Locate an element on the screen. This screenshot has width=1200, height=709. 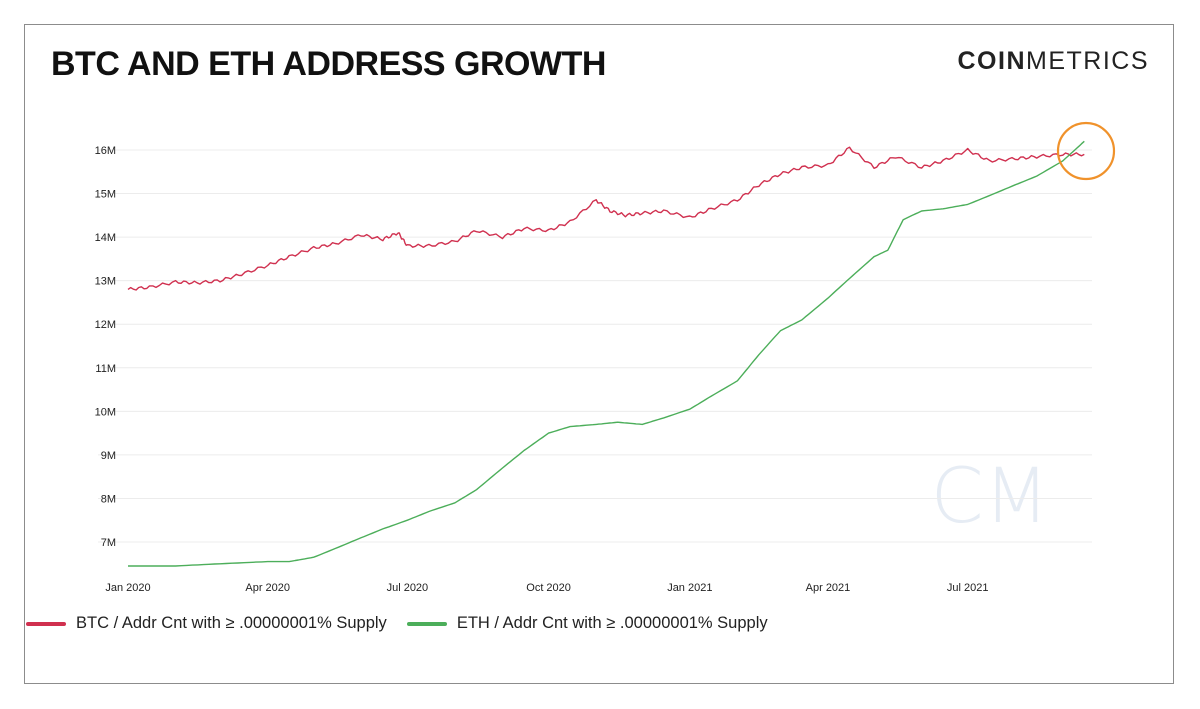
legend-swatch-eth is located at coordinates (426, 623).